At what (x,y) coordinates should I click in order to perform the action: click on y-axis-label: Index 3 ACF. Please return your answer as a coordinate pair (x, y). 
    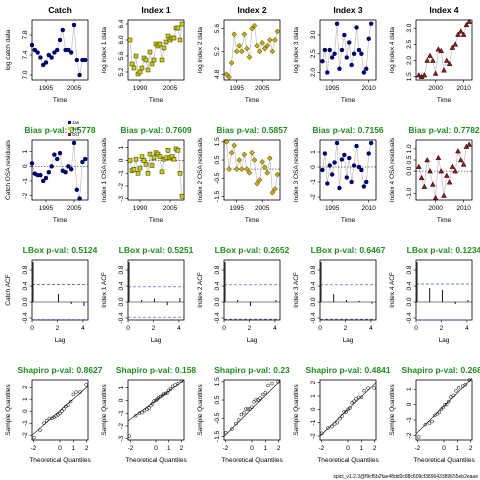
    Looking at the image, I should click on (296, 290).